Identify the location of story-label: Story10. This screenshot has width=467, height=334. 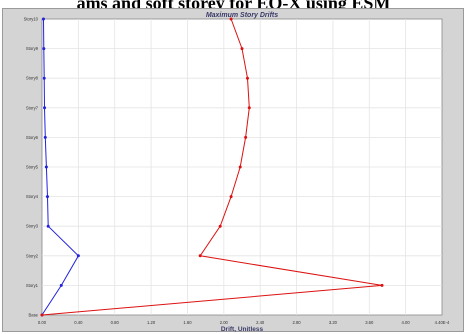
(31, 19).